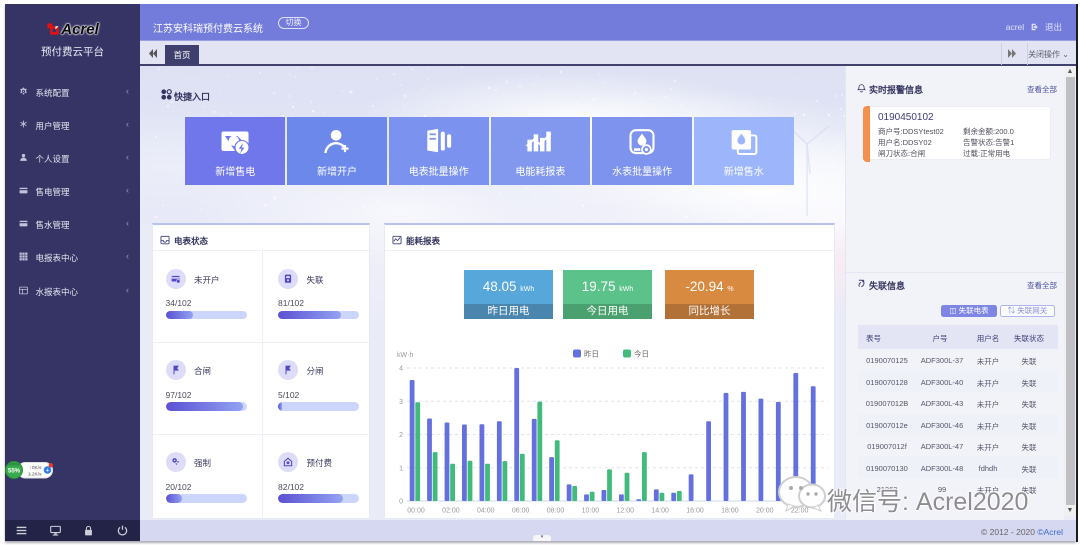 The image size is (1080, 545). I want to click on svg-text: 06:00, so click(521, 511).